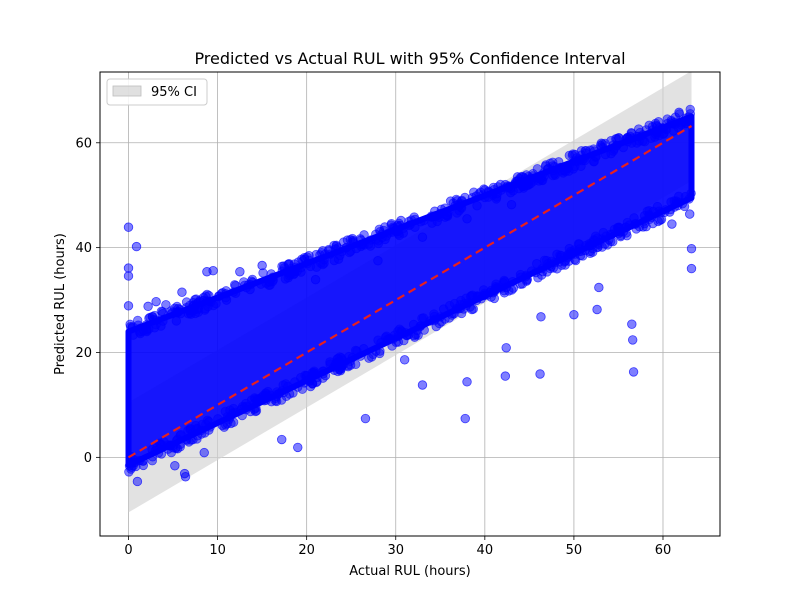 The width and height of the screenshot is (800, 600). Describe the element at coordinates (306, 550) in the screenshot. I see `x-tick-label: 20` at that location.